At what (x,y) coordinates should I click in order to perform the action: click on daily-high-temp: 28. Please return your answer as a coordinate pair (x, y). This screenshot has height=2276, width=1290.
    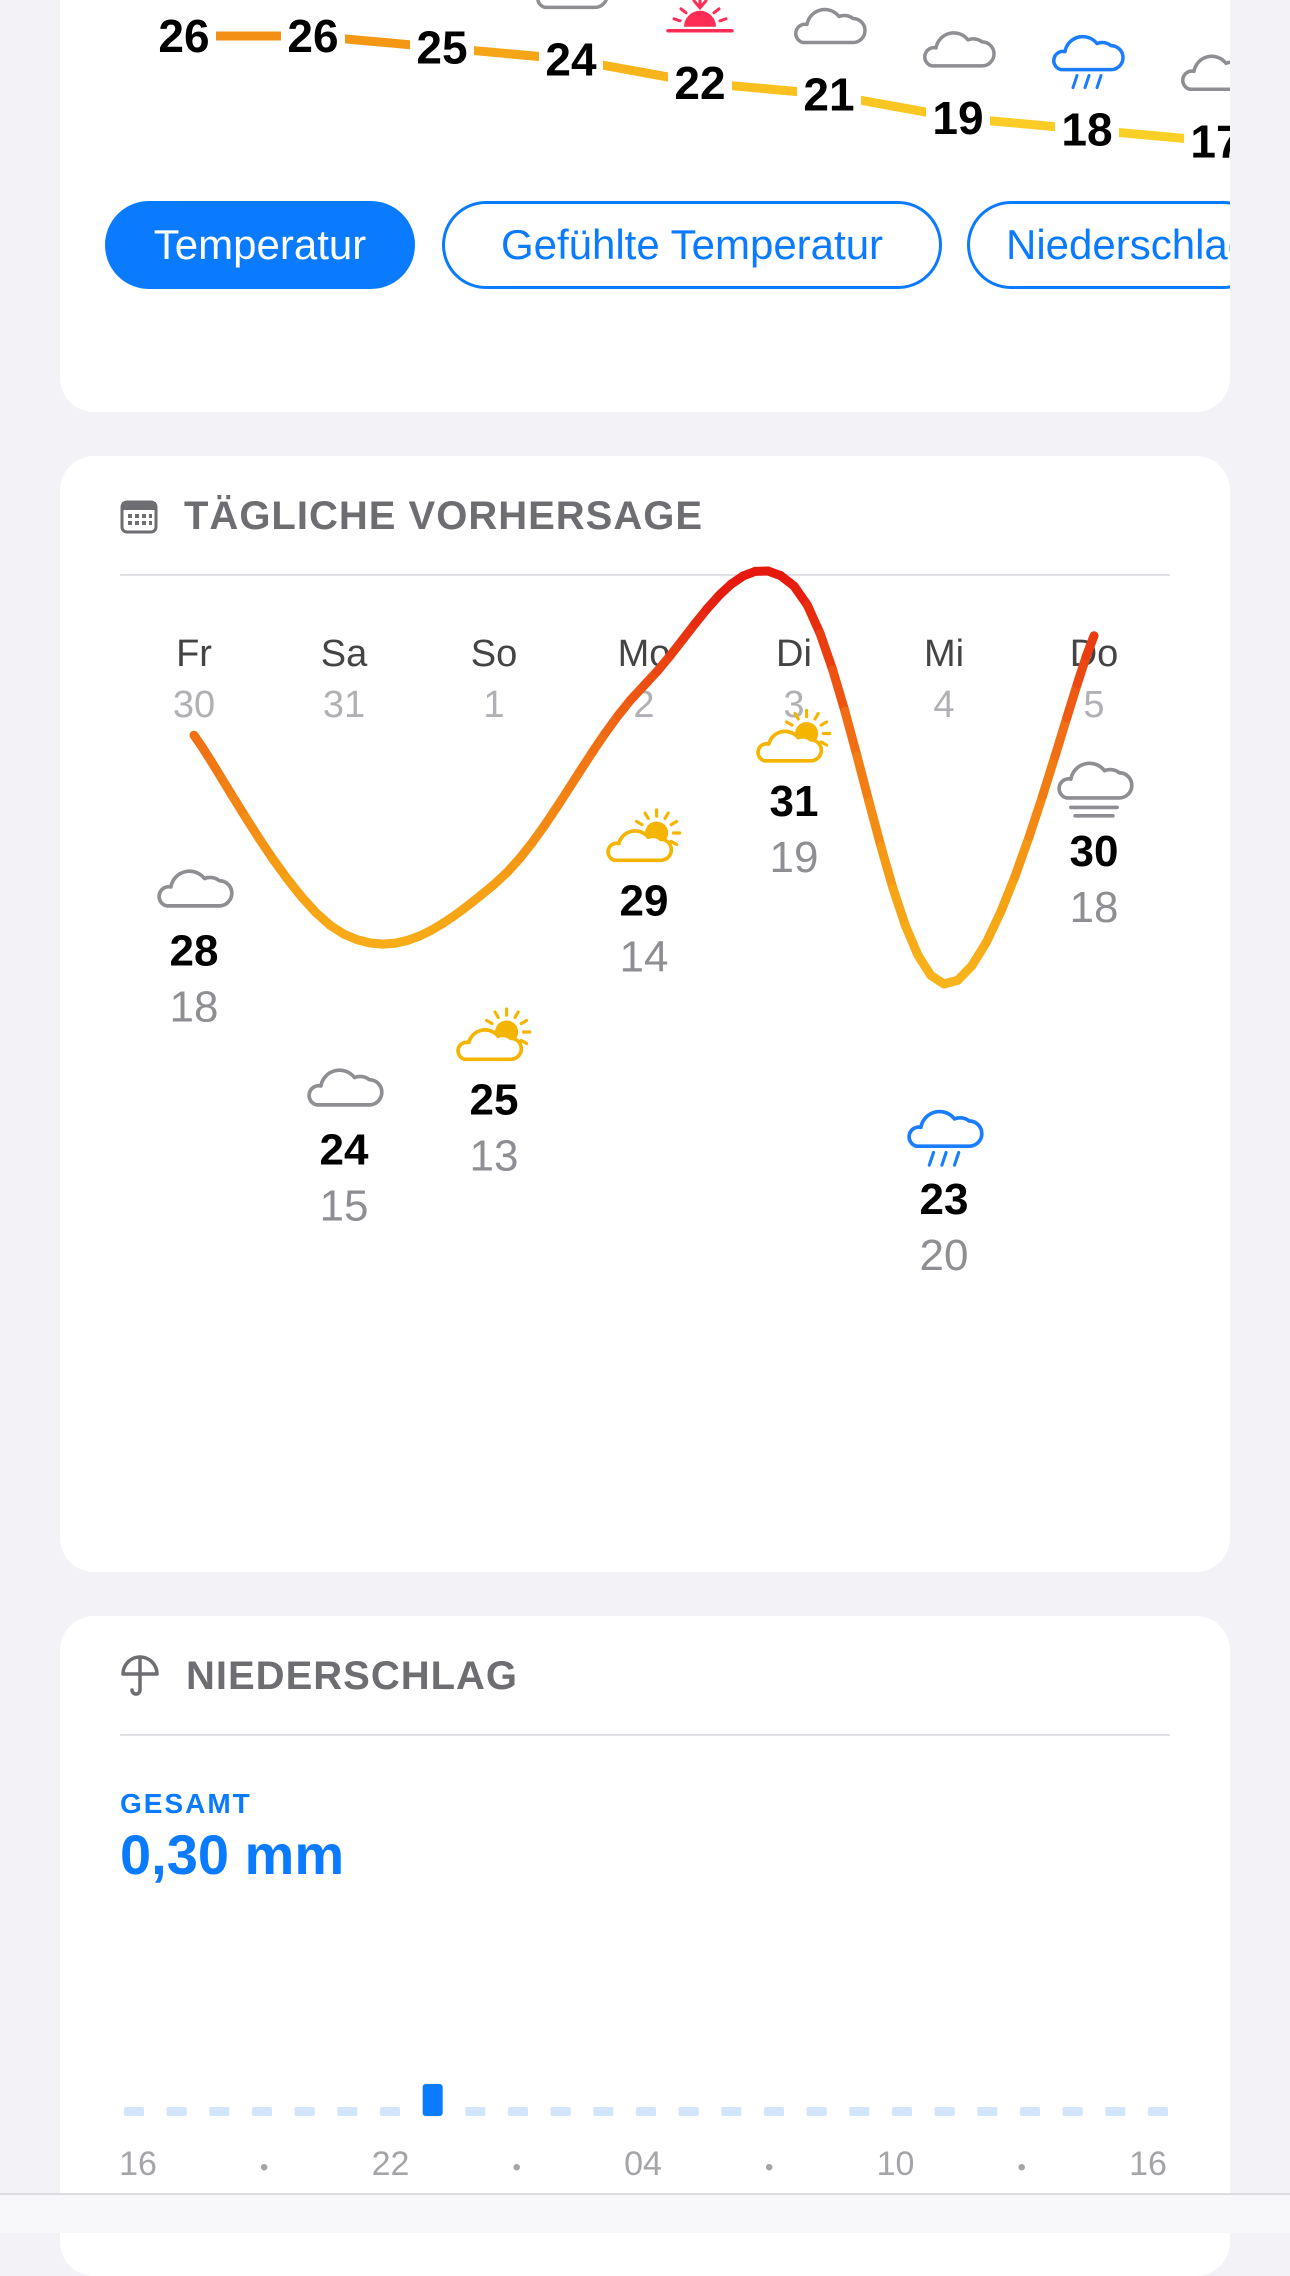
    Looking at the image, I should click on (194, 950).